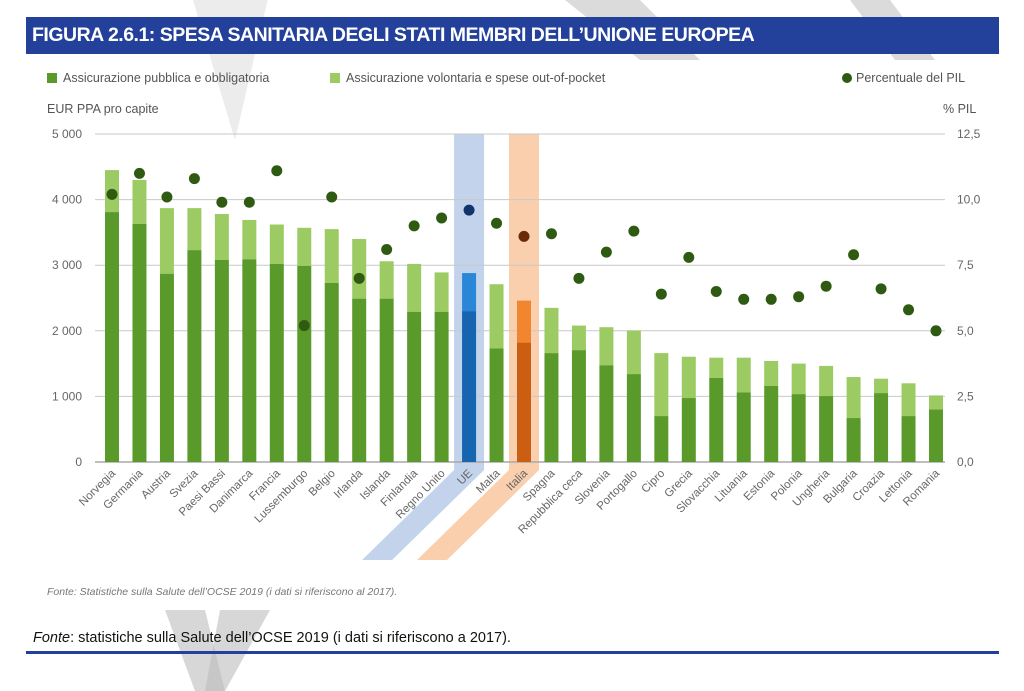 This screenshot has width=1024, height=691. I want to click on legend-label: Percentuale del PIL, so click(911, 78).